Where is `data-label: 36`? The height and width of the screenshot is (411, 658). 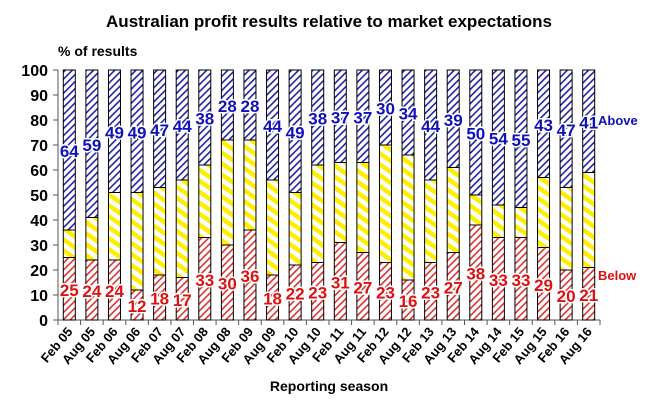
data-label: 36 is located at coordinates (249, 276).